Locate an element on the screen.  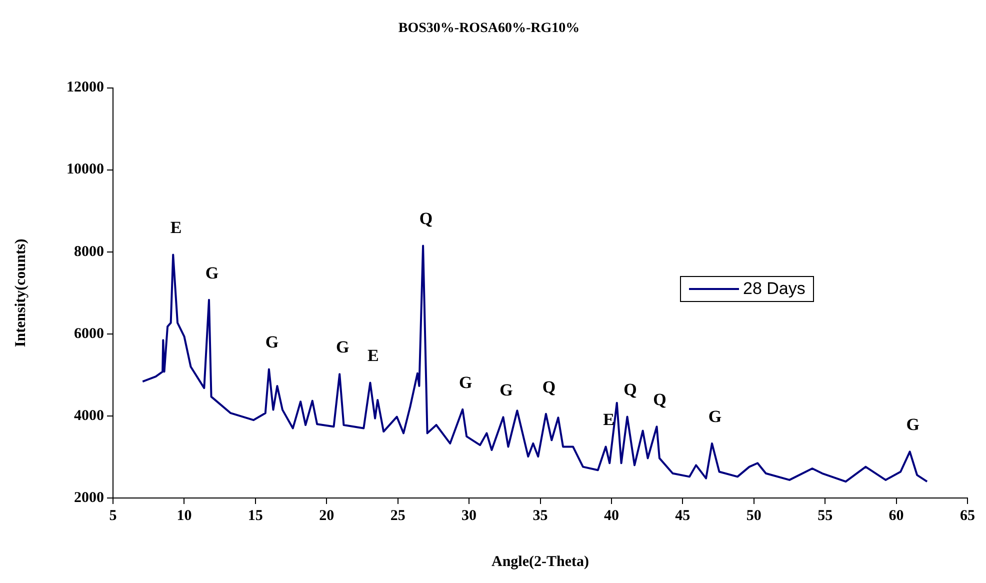
x-tick-label: 5 is located at coordinates (113, 516).